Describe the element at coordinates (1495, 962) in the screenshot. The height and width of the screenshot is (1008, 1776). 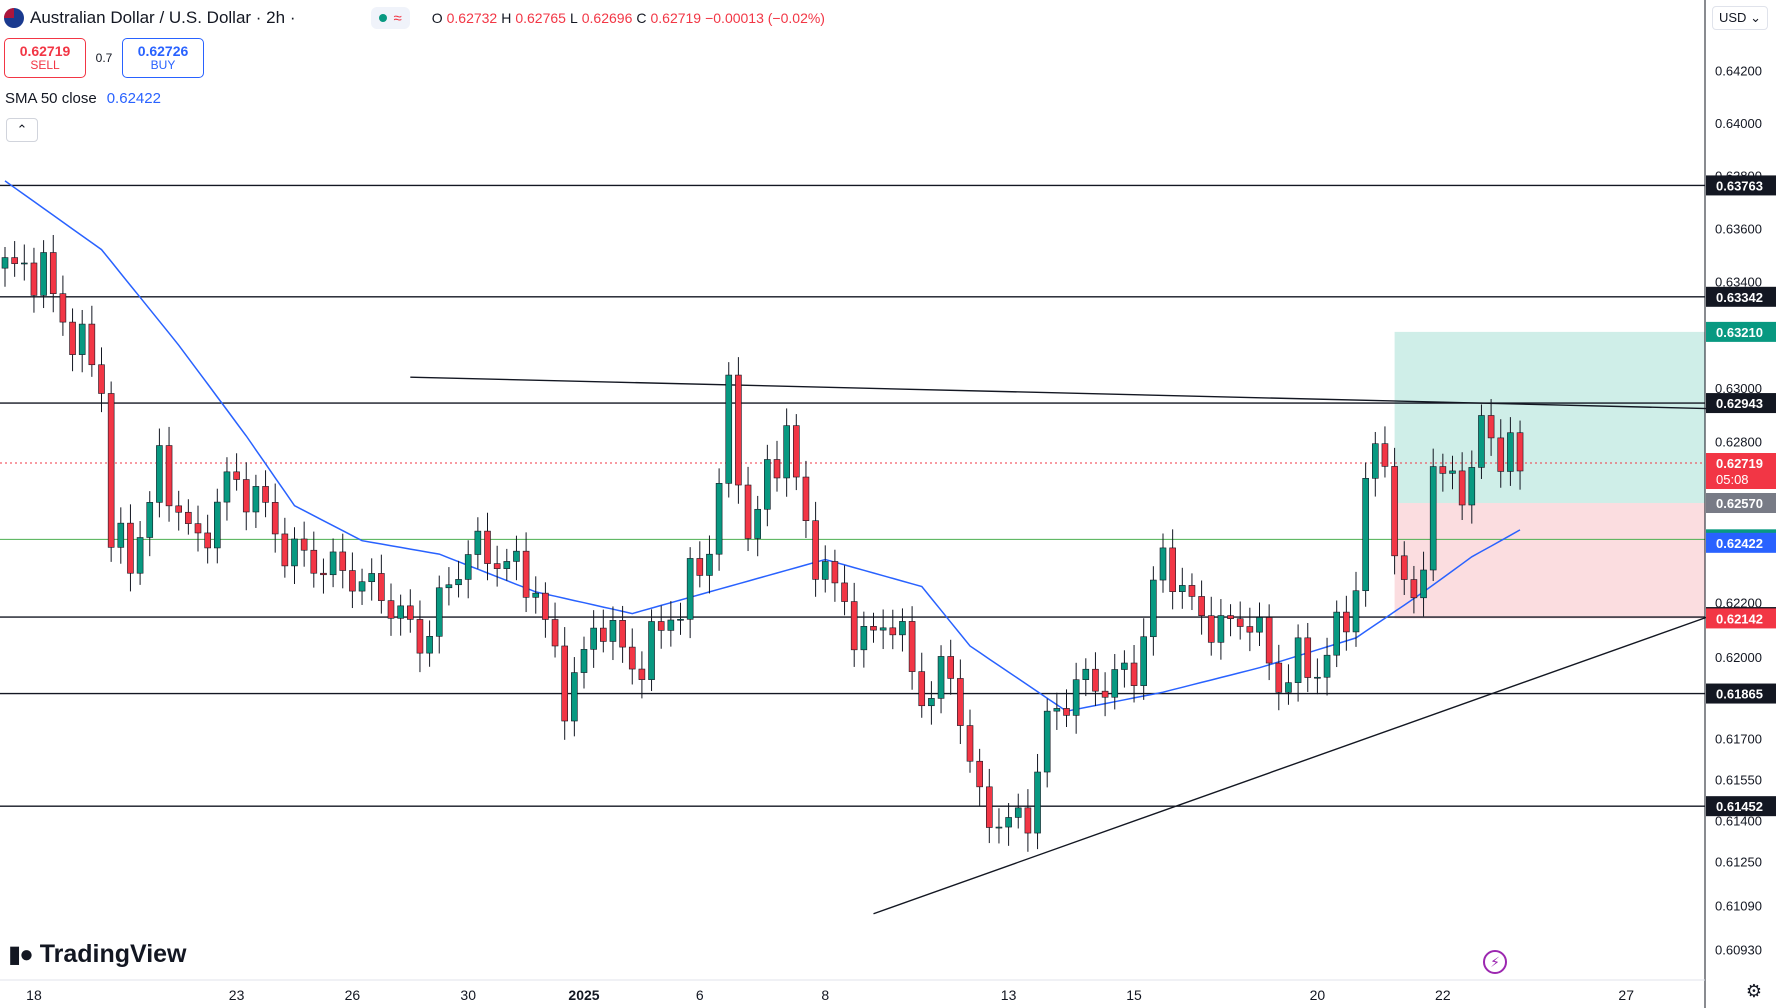
I see `flash-icon: ⚡` at that location.